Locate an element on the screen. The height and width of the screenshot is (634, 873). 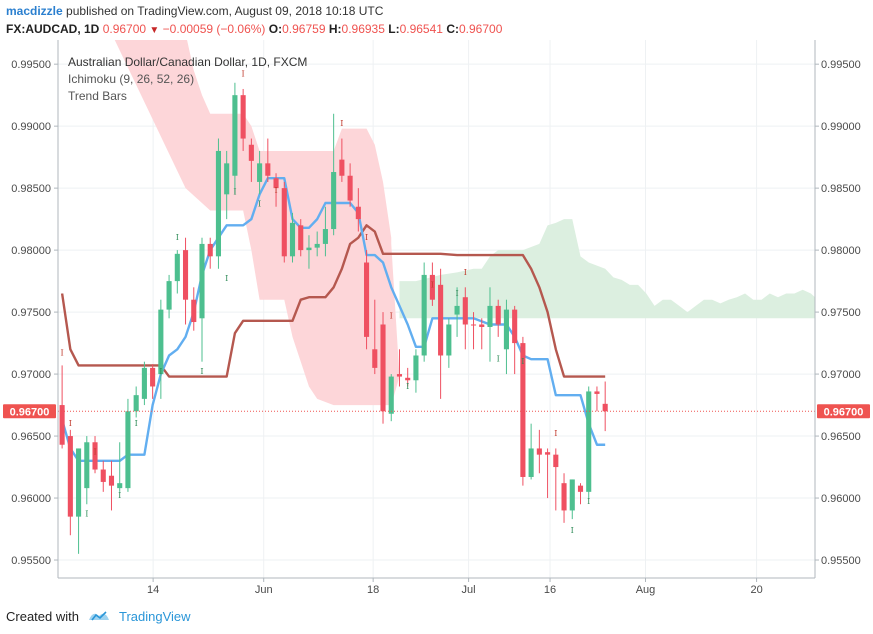
high-label: H: is located at coordinates (335, 29).